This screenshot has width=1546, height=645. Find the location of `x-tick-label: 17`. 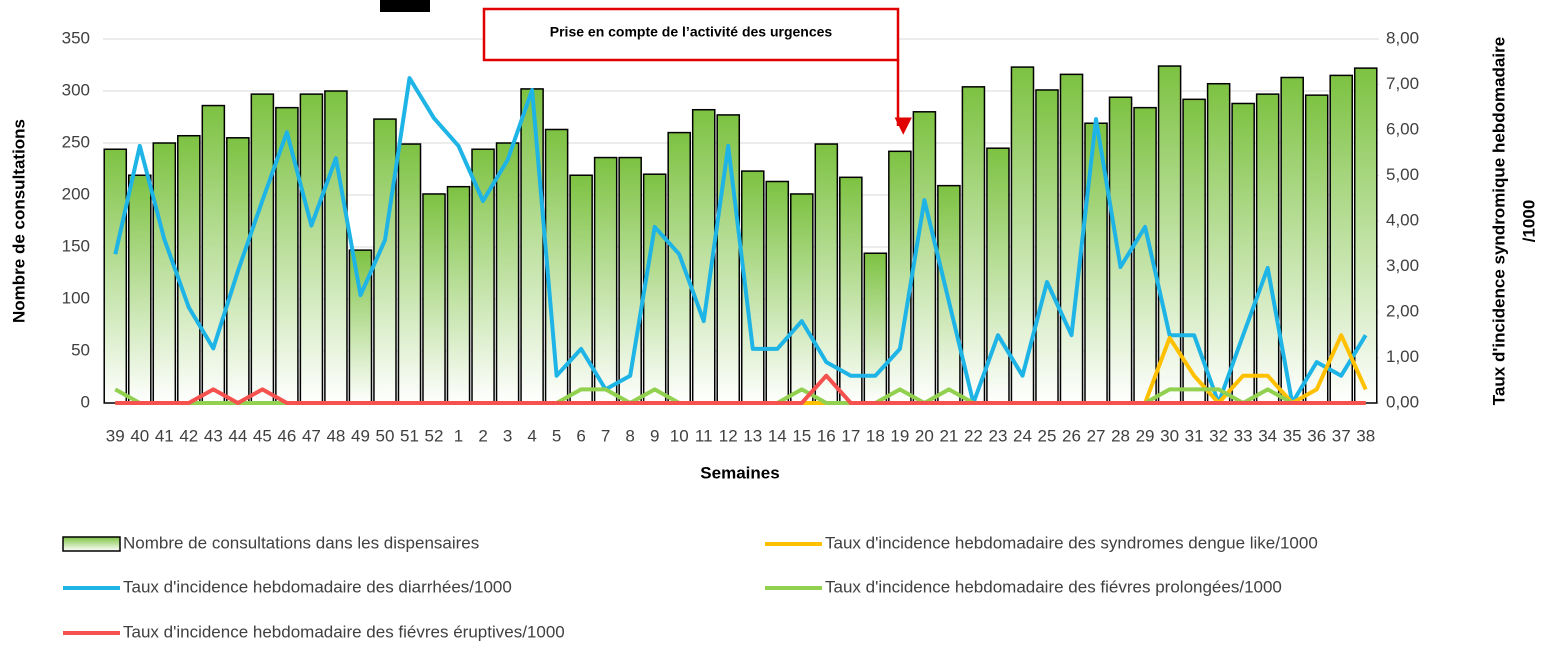

x-tick-label: 17 is located at coordinates (850, 435).